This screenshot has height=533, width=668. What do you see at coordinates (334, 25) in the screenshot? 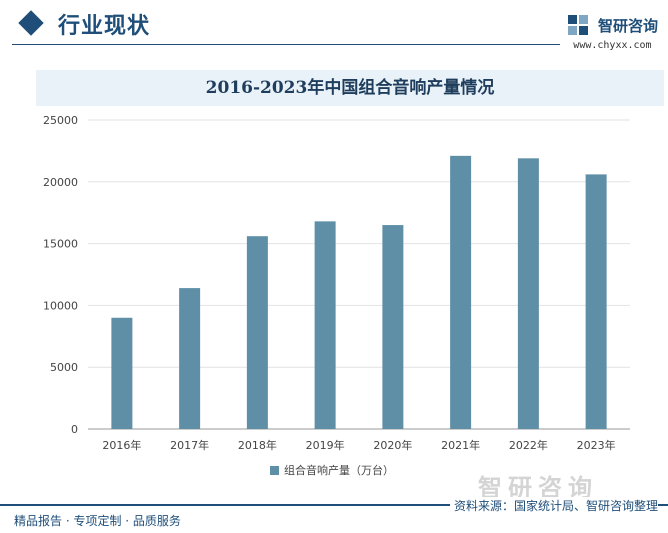
I see `page-header: 行业现状 智研咨询 www.chyxx.com` at bounding box center [334, 25].